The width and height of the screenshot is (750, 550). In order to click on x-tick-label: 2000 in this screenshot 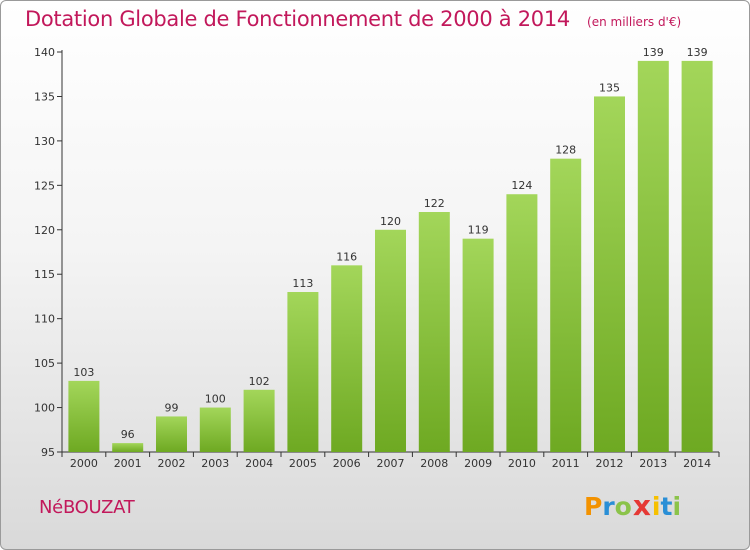, I will do `click(84, 463)`.